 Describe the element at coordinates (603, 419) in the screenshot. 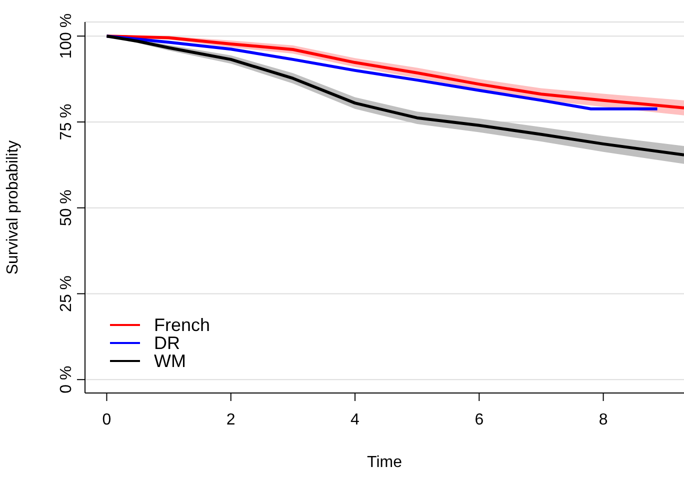

I see `x-tick-label: 8` at that location.